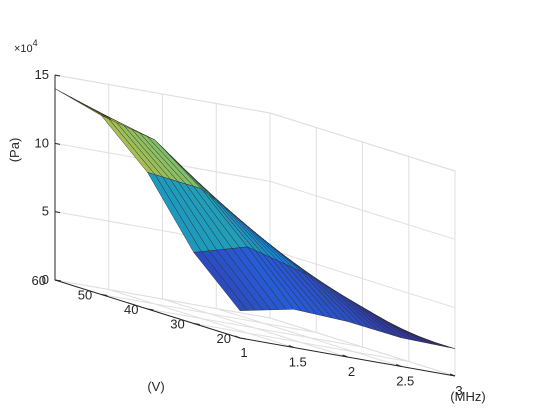  I want to click on y-tick-label: 30, so click(177, 324).